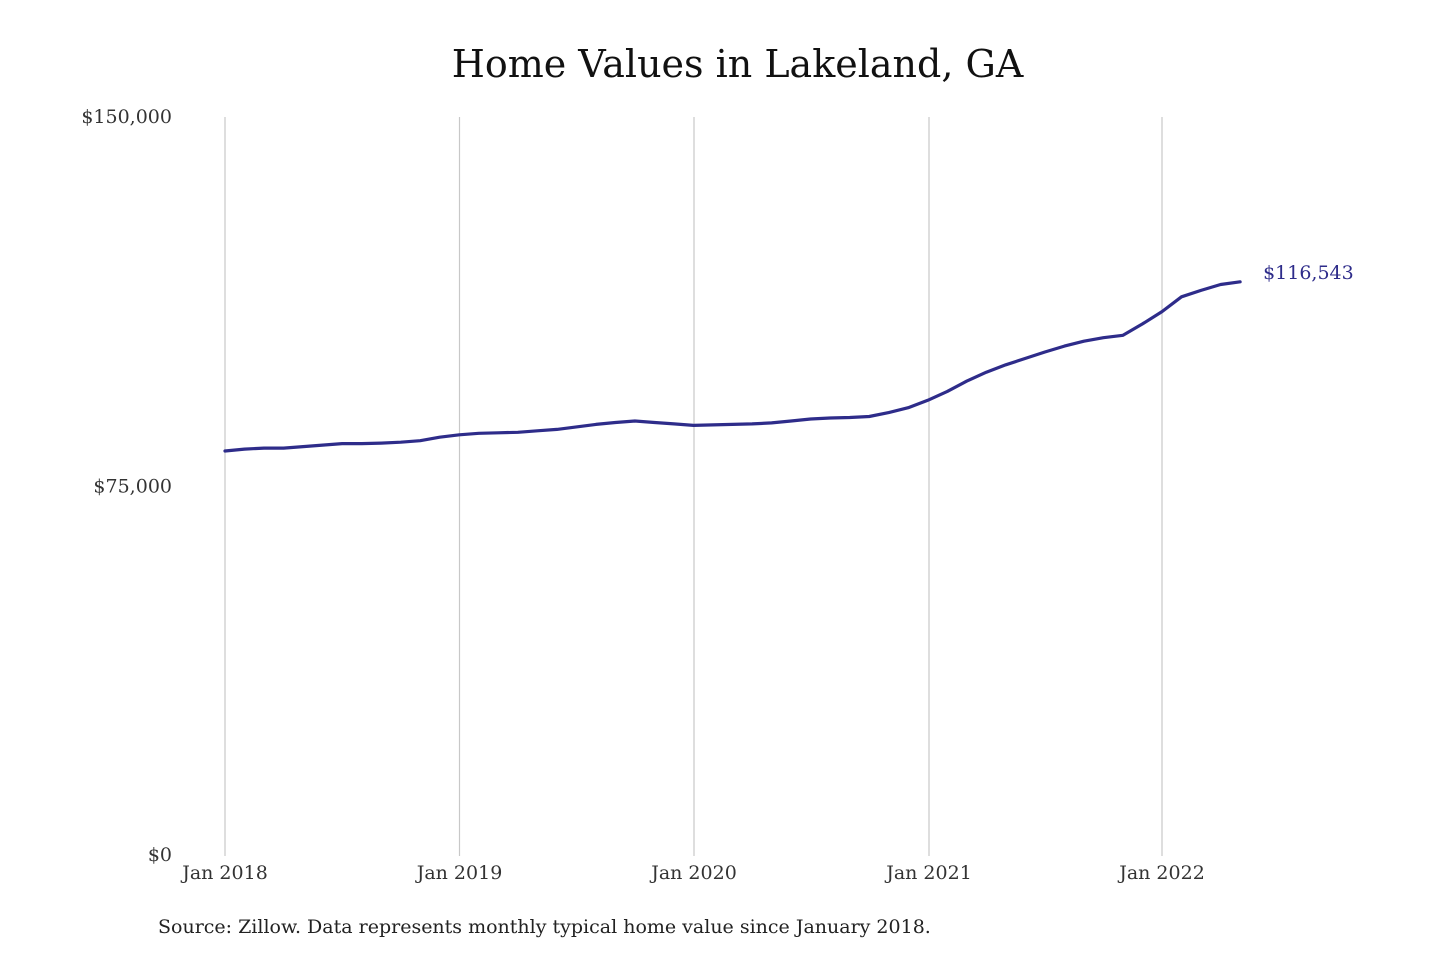  Describe the element at coordinates (737, 64) in the screenshot. I see `chart-title: Home Values in Lakeland, GA` at that location.